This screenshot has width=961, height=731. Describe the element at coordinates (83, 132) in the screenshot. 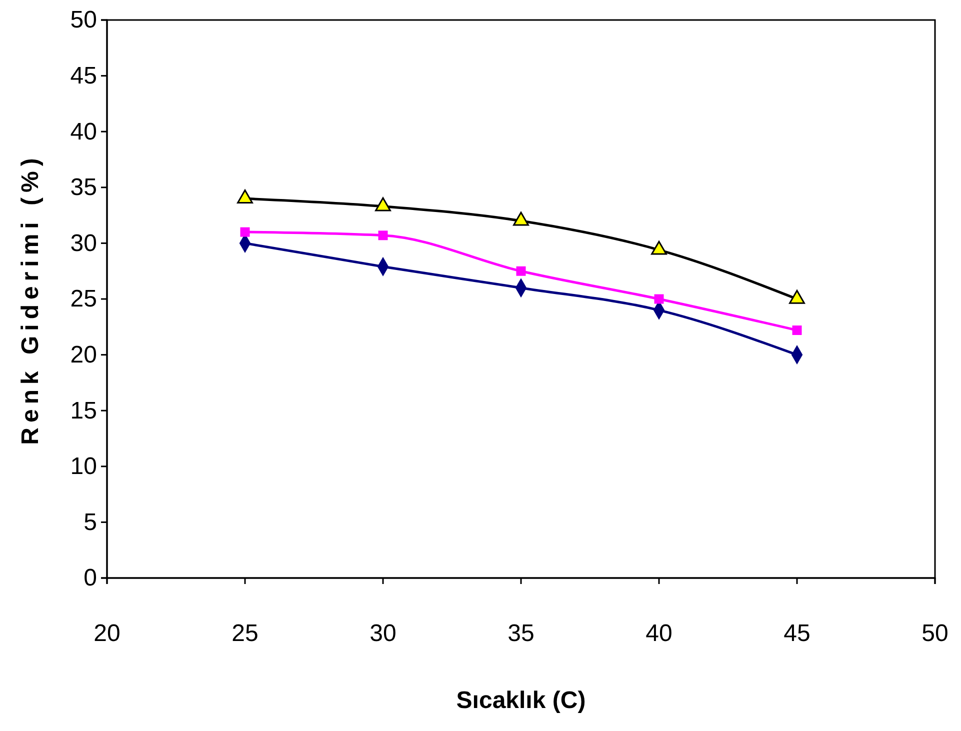

I see `y-tick-label: 40` at that location.